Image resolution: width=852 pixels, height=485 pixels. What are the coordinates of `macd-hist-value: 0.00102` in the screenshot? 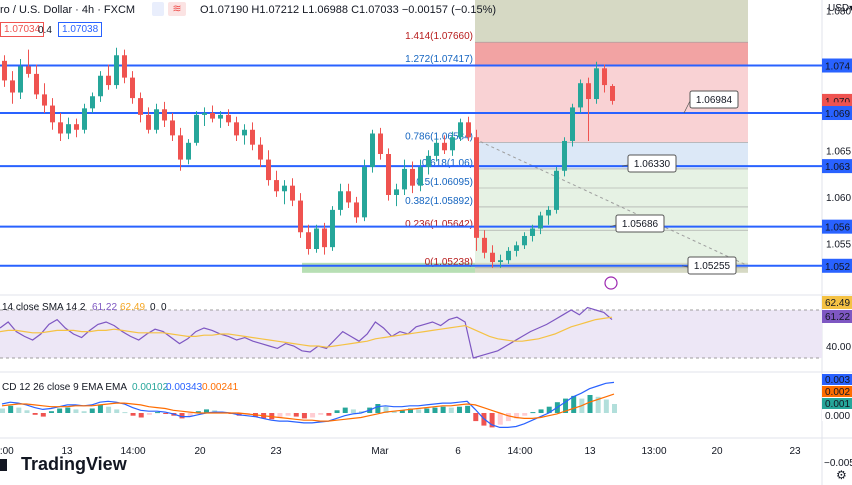 It's located at (150, 387).